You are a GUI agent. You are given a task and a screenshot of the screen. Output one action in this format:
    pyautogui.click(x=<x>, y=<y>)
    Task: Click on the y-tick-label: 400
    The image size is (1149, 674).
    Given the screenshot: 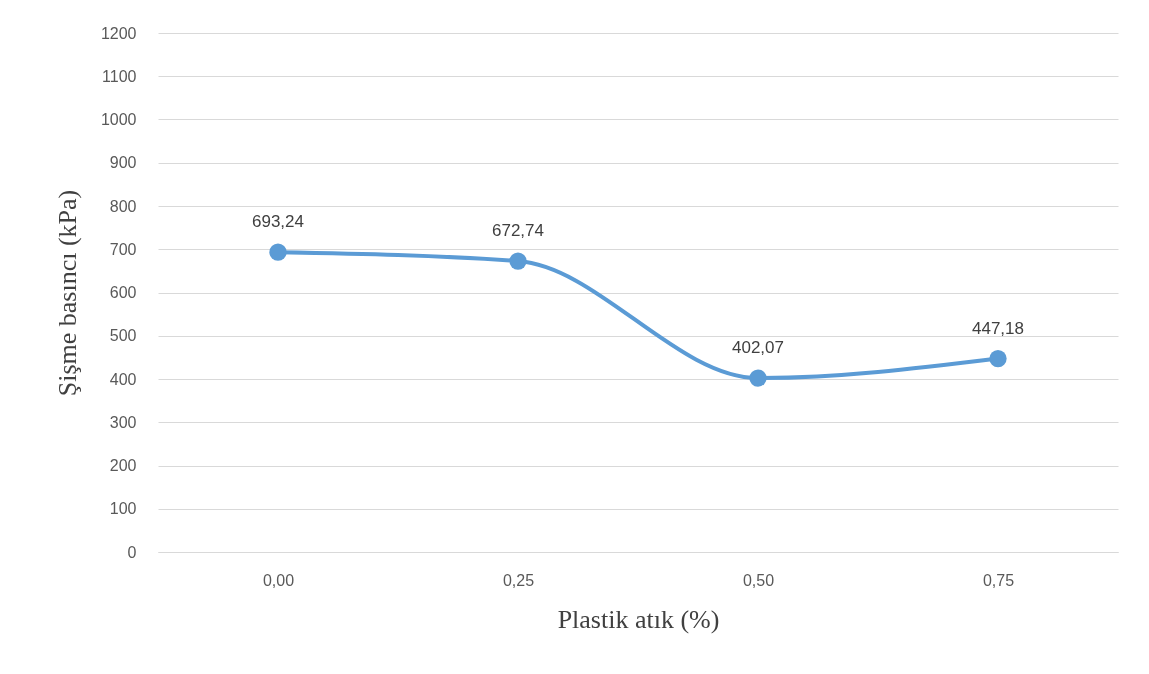 What is the action you would take?
    pyautogui.click(x=123, y=379)
    